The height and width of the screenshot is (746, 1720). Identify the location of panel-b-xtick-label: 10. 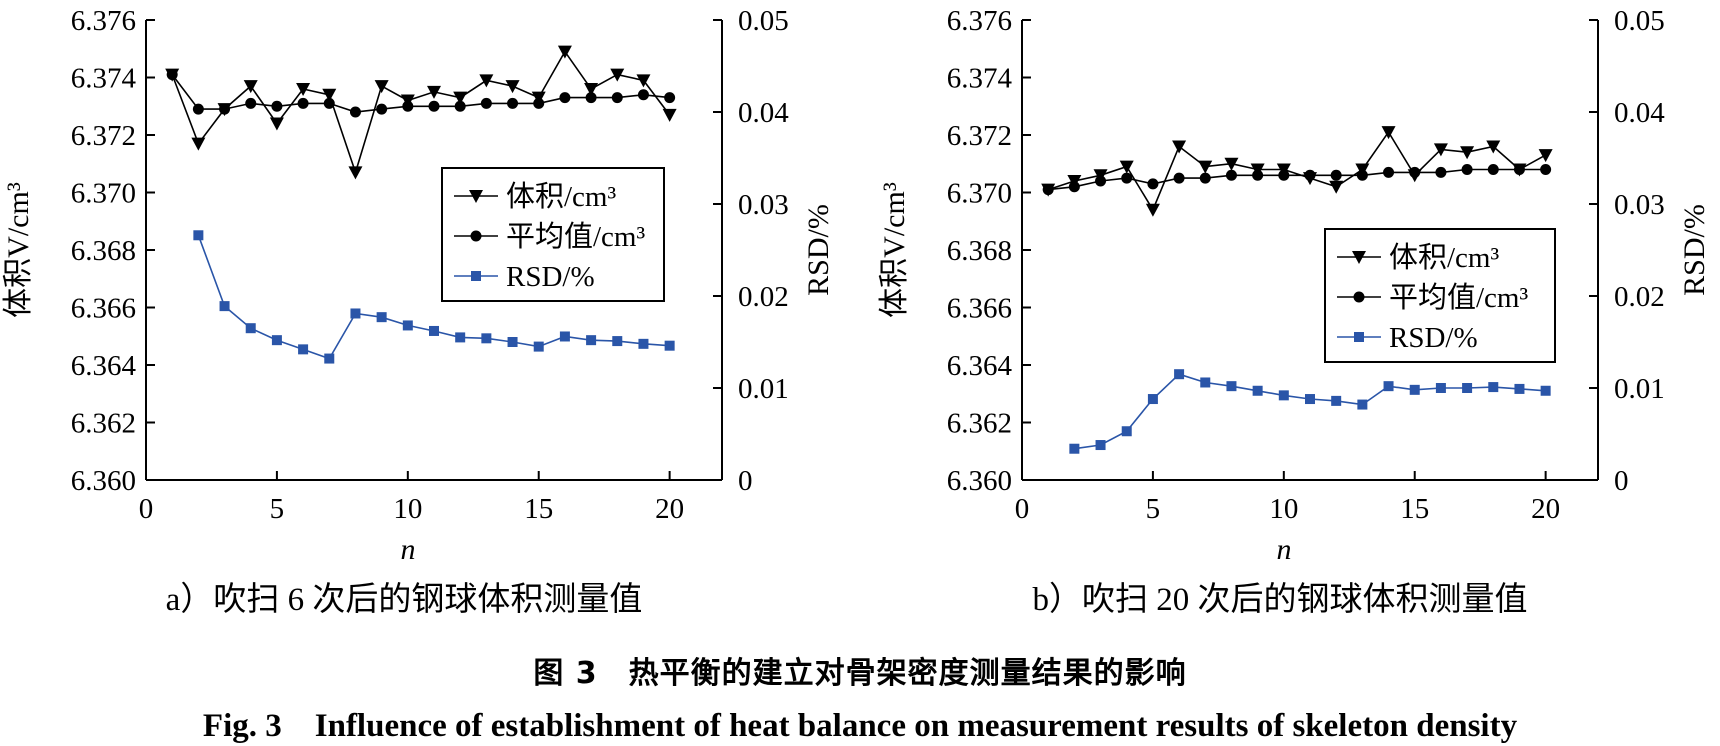
(1283, 509).